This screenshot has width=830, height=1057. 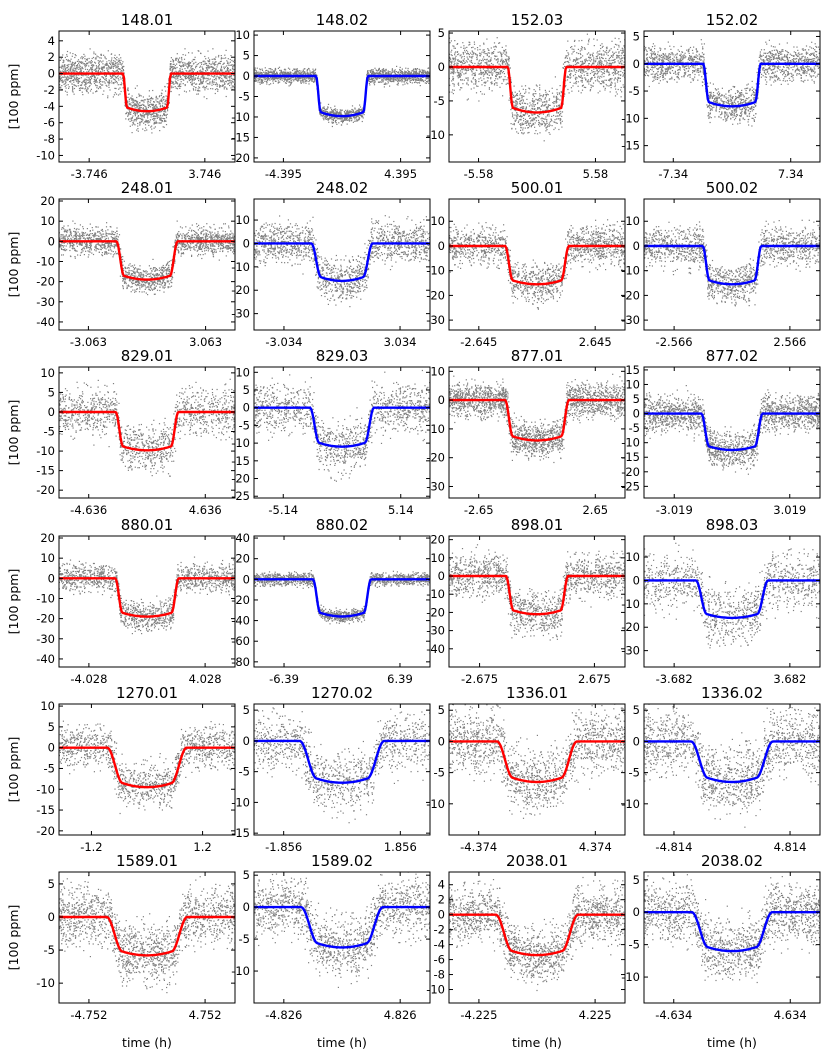 I want to click on y-tick-label: -10, so click(x=240, y=117).